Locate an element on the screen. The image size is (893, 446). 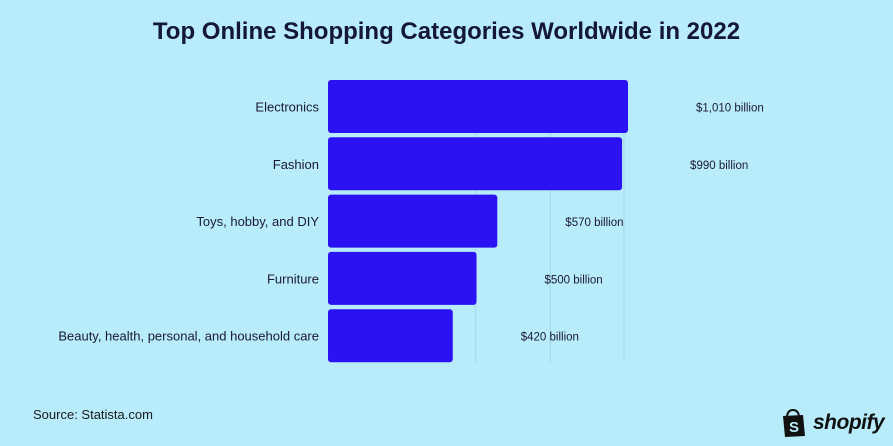
value-label: $990 billion is located at coordinates (719, 166).